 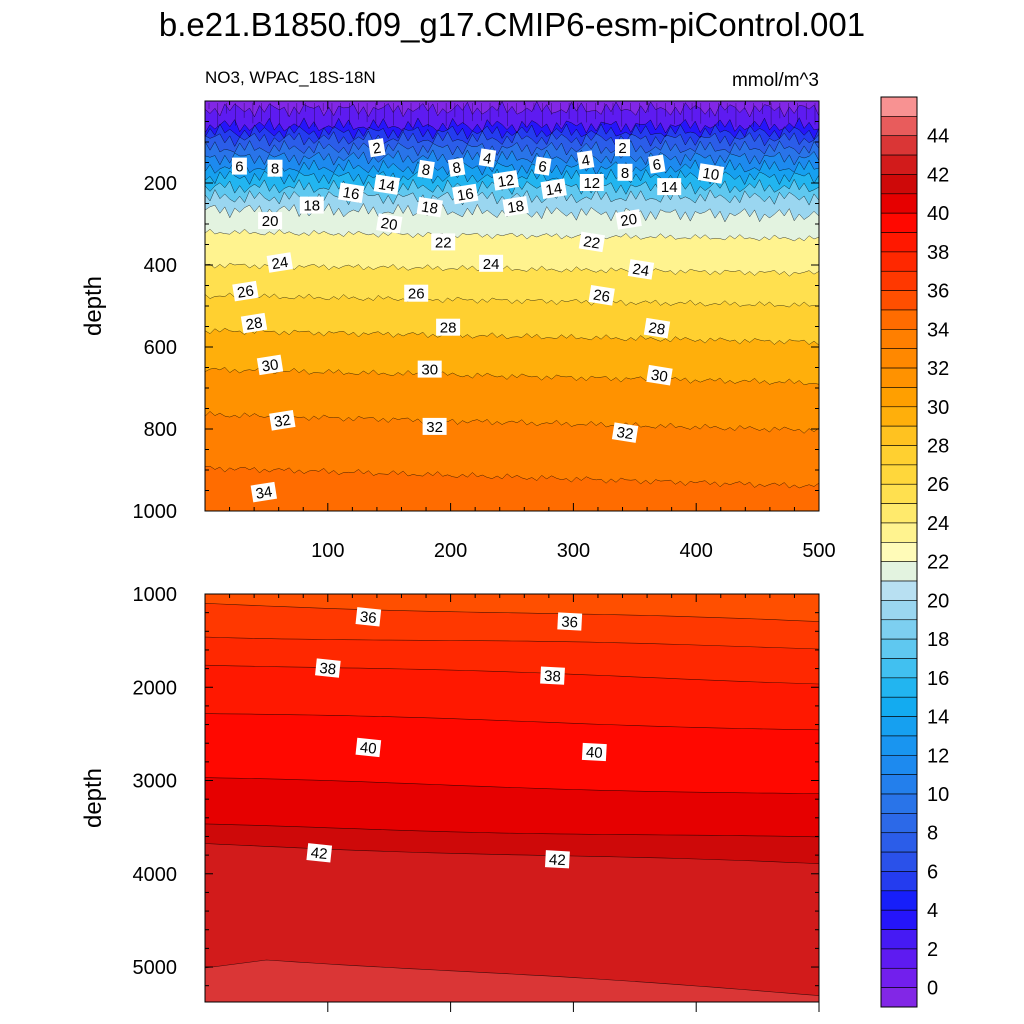 I want to click on top-contour-label: 24, so click(x=641, y=269).